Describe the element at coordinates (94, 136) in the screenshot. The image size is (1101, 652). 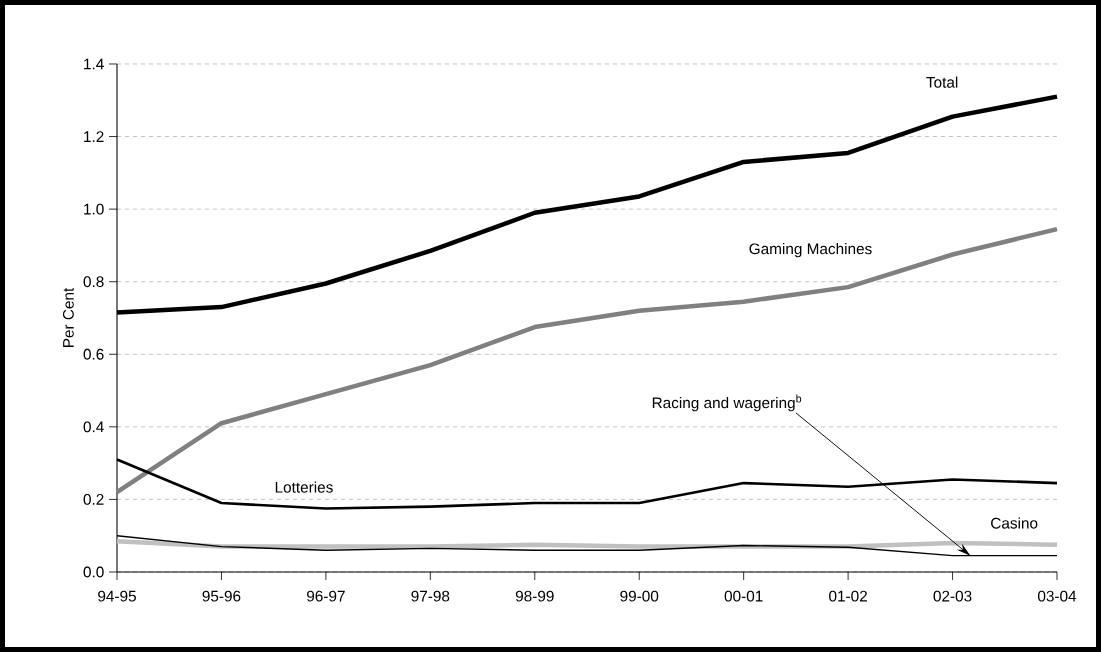
I see `y-tick-label: 1.2` at that location.